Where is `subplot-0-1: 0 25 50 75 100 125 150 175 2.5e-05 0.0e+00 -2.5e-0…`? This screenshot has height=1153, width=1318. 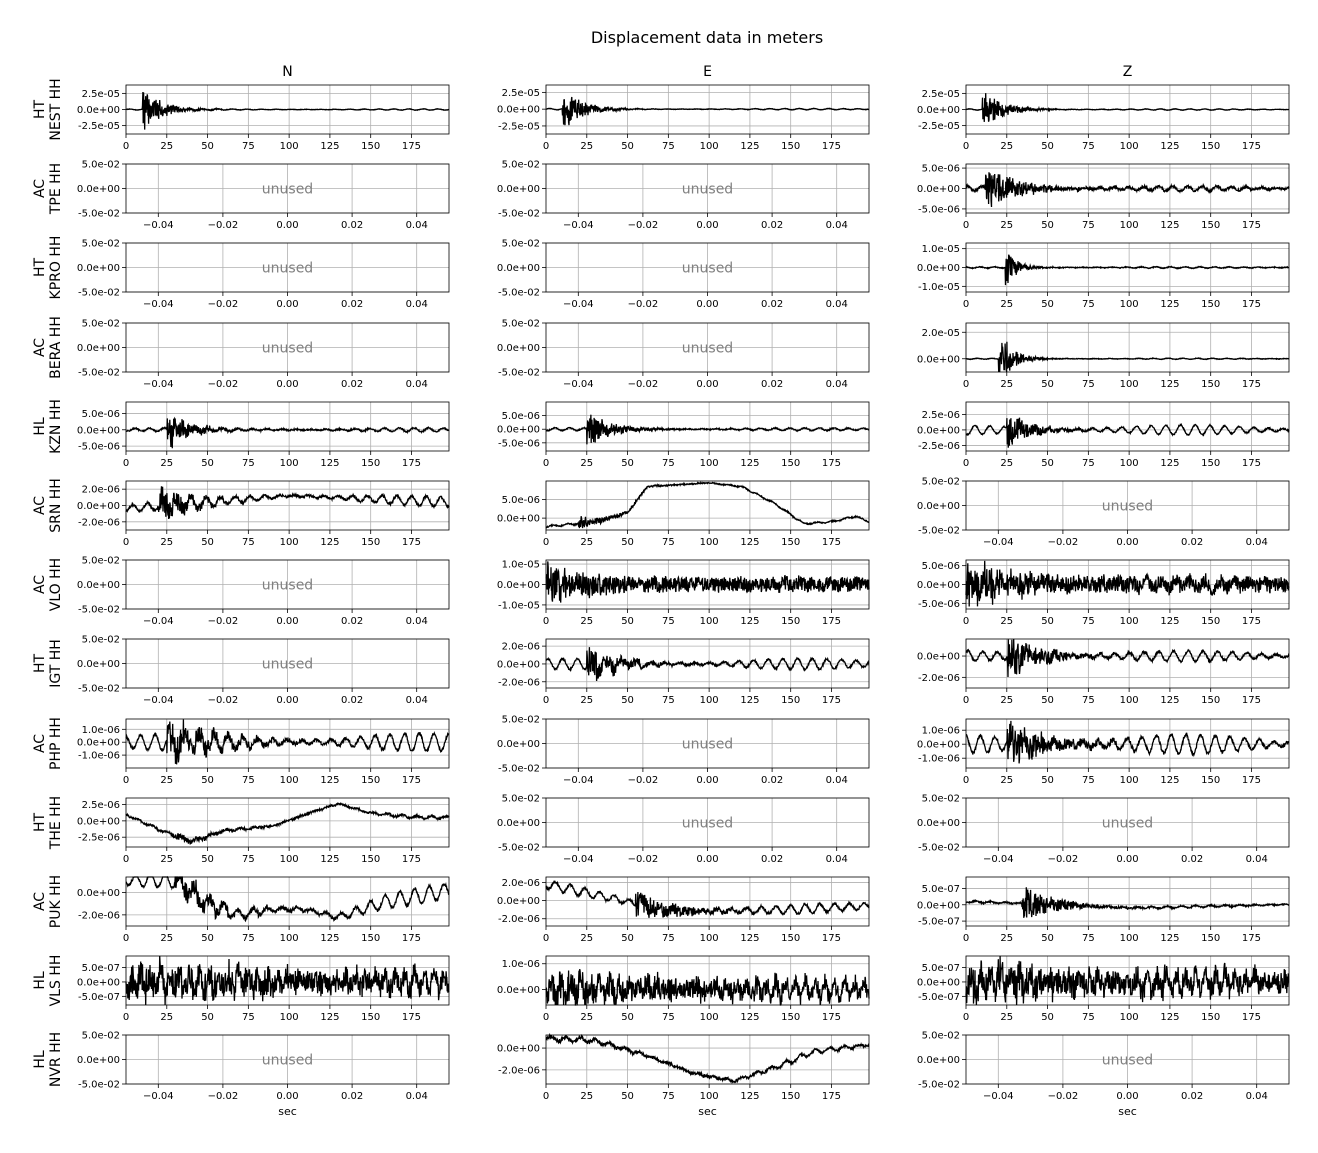
subplot-0-1: 0 25 50 75 100 125 150 175 2.5e-05 0.0e+00 -2.5e-0… is located at coordinates (683, 118).